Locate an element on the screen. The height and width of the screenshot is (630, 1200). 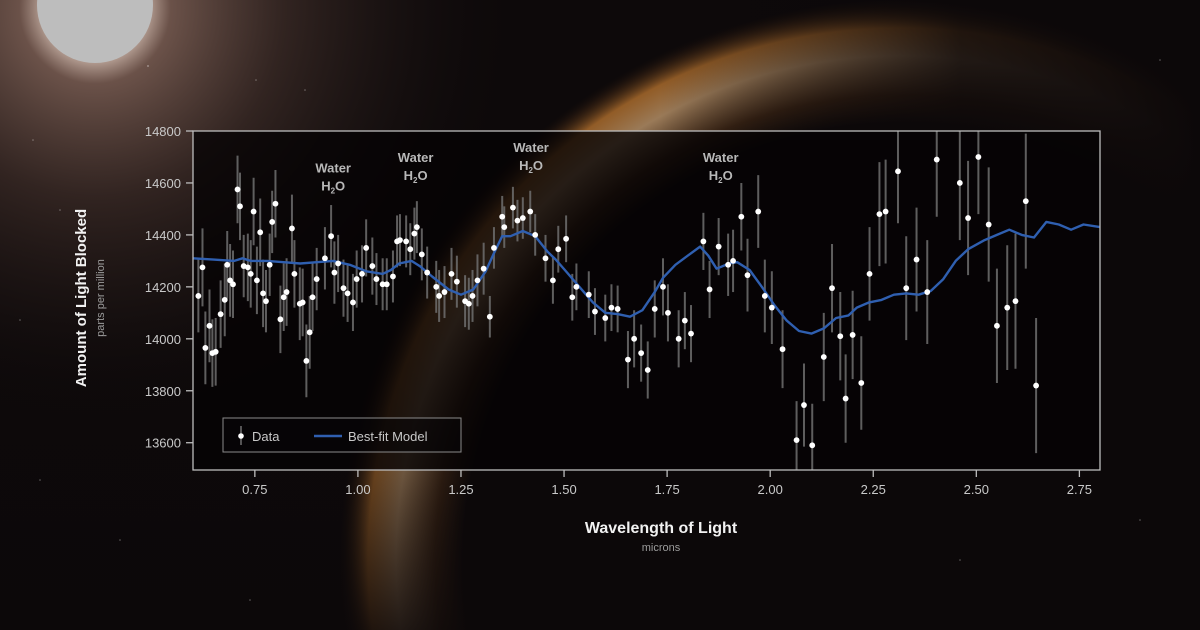
x-tick-label: 1.75 is located at coordinates (666, 489).